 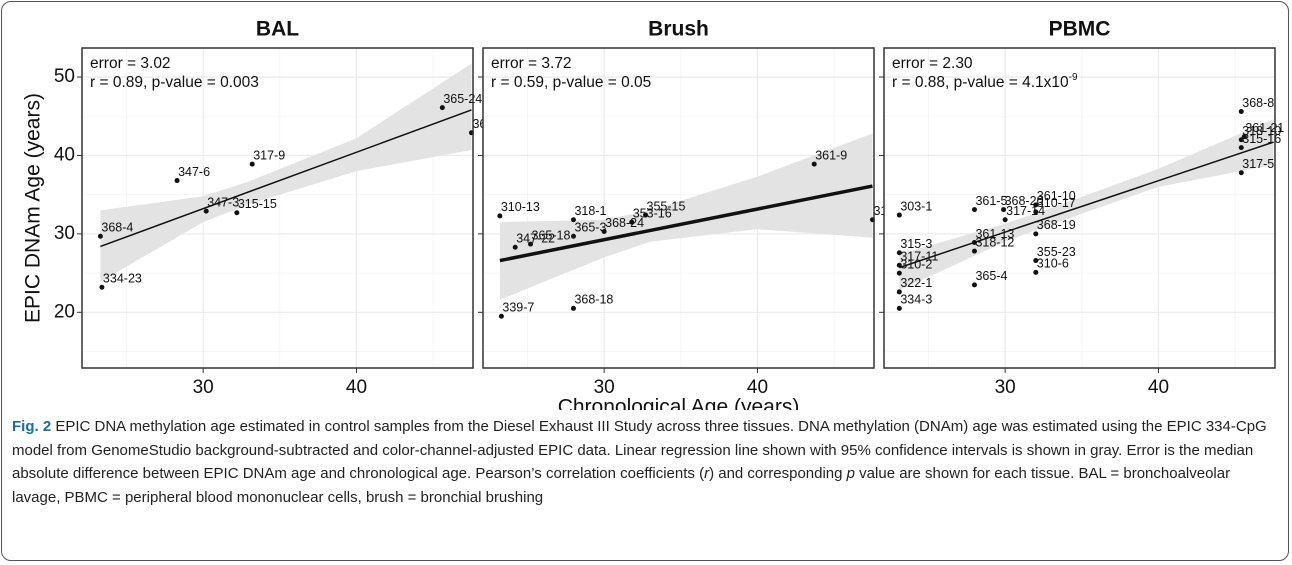 What do you see at coordinates (1025, 211) in the screenshot?
I see `point-label: 317-14` at bounding box center [1025, 211].